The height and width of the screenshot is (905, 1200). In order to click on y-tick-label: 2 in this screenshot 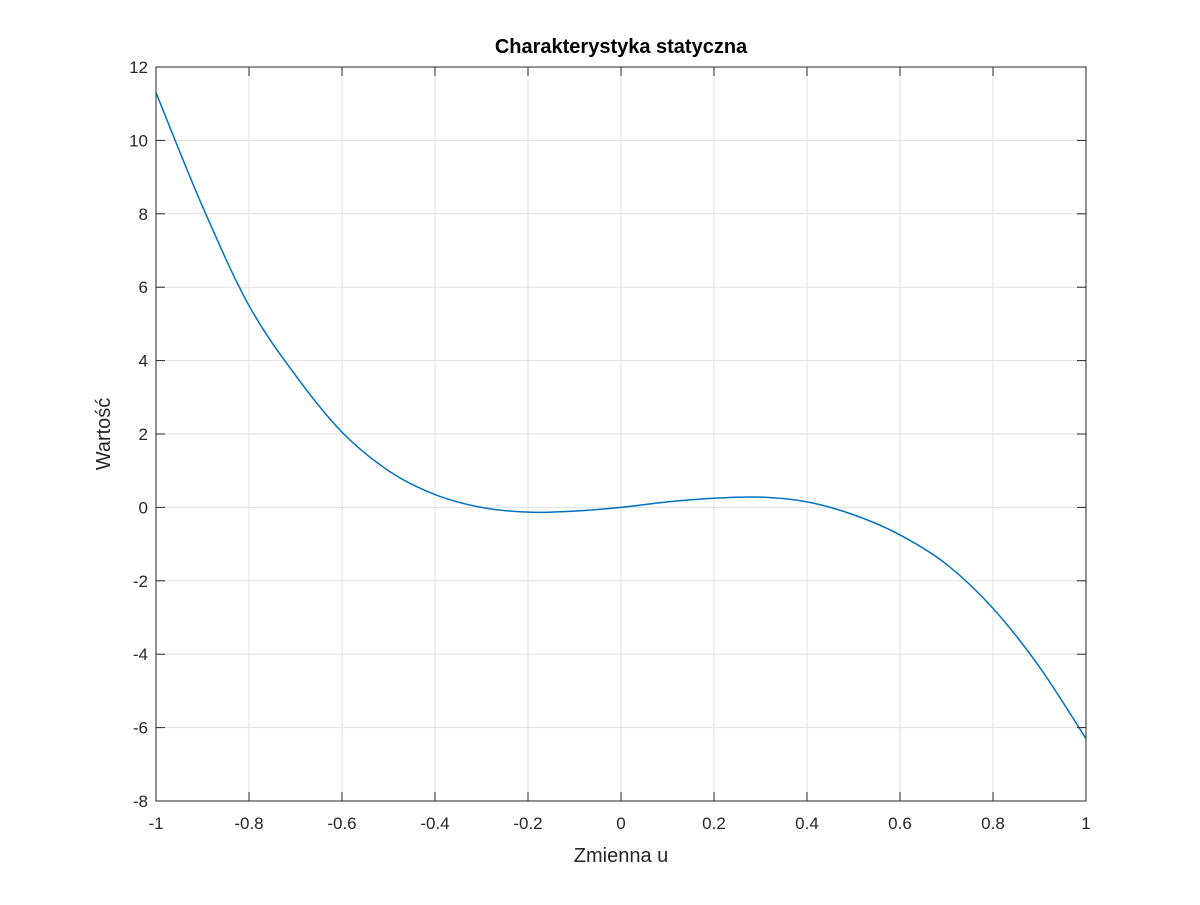, I will do `click(143, 434)`.